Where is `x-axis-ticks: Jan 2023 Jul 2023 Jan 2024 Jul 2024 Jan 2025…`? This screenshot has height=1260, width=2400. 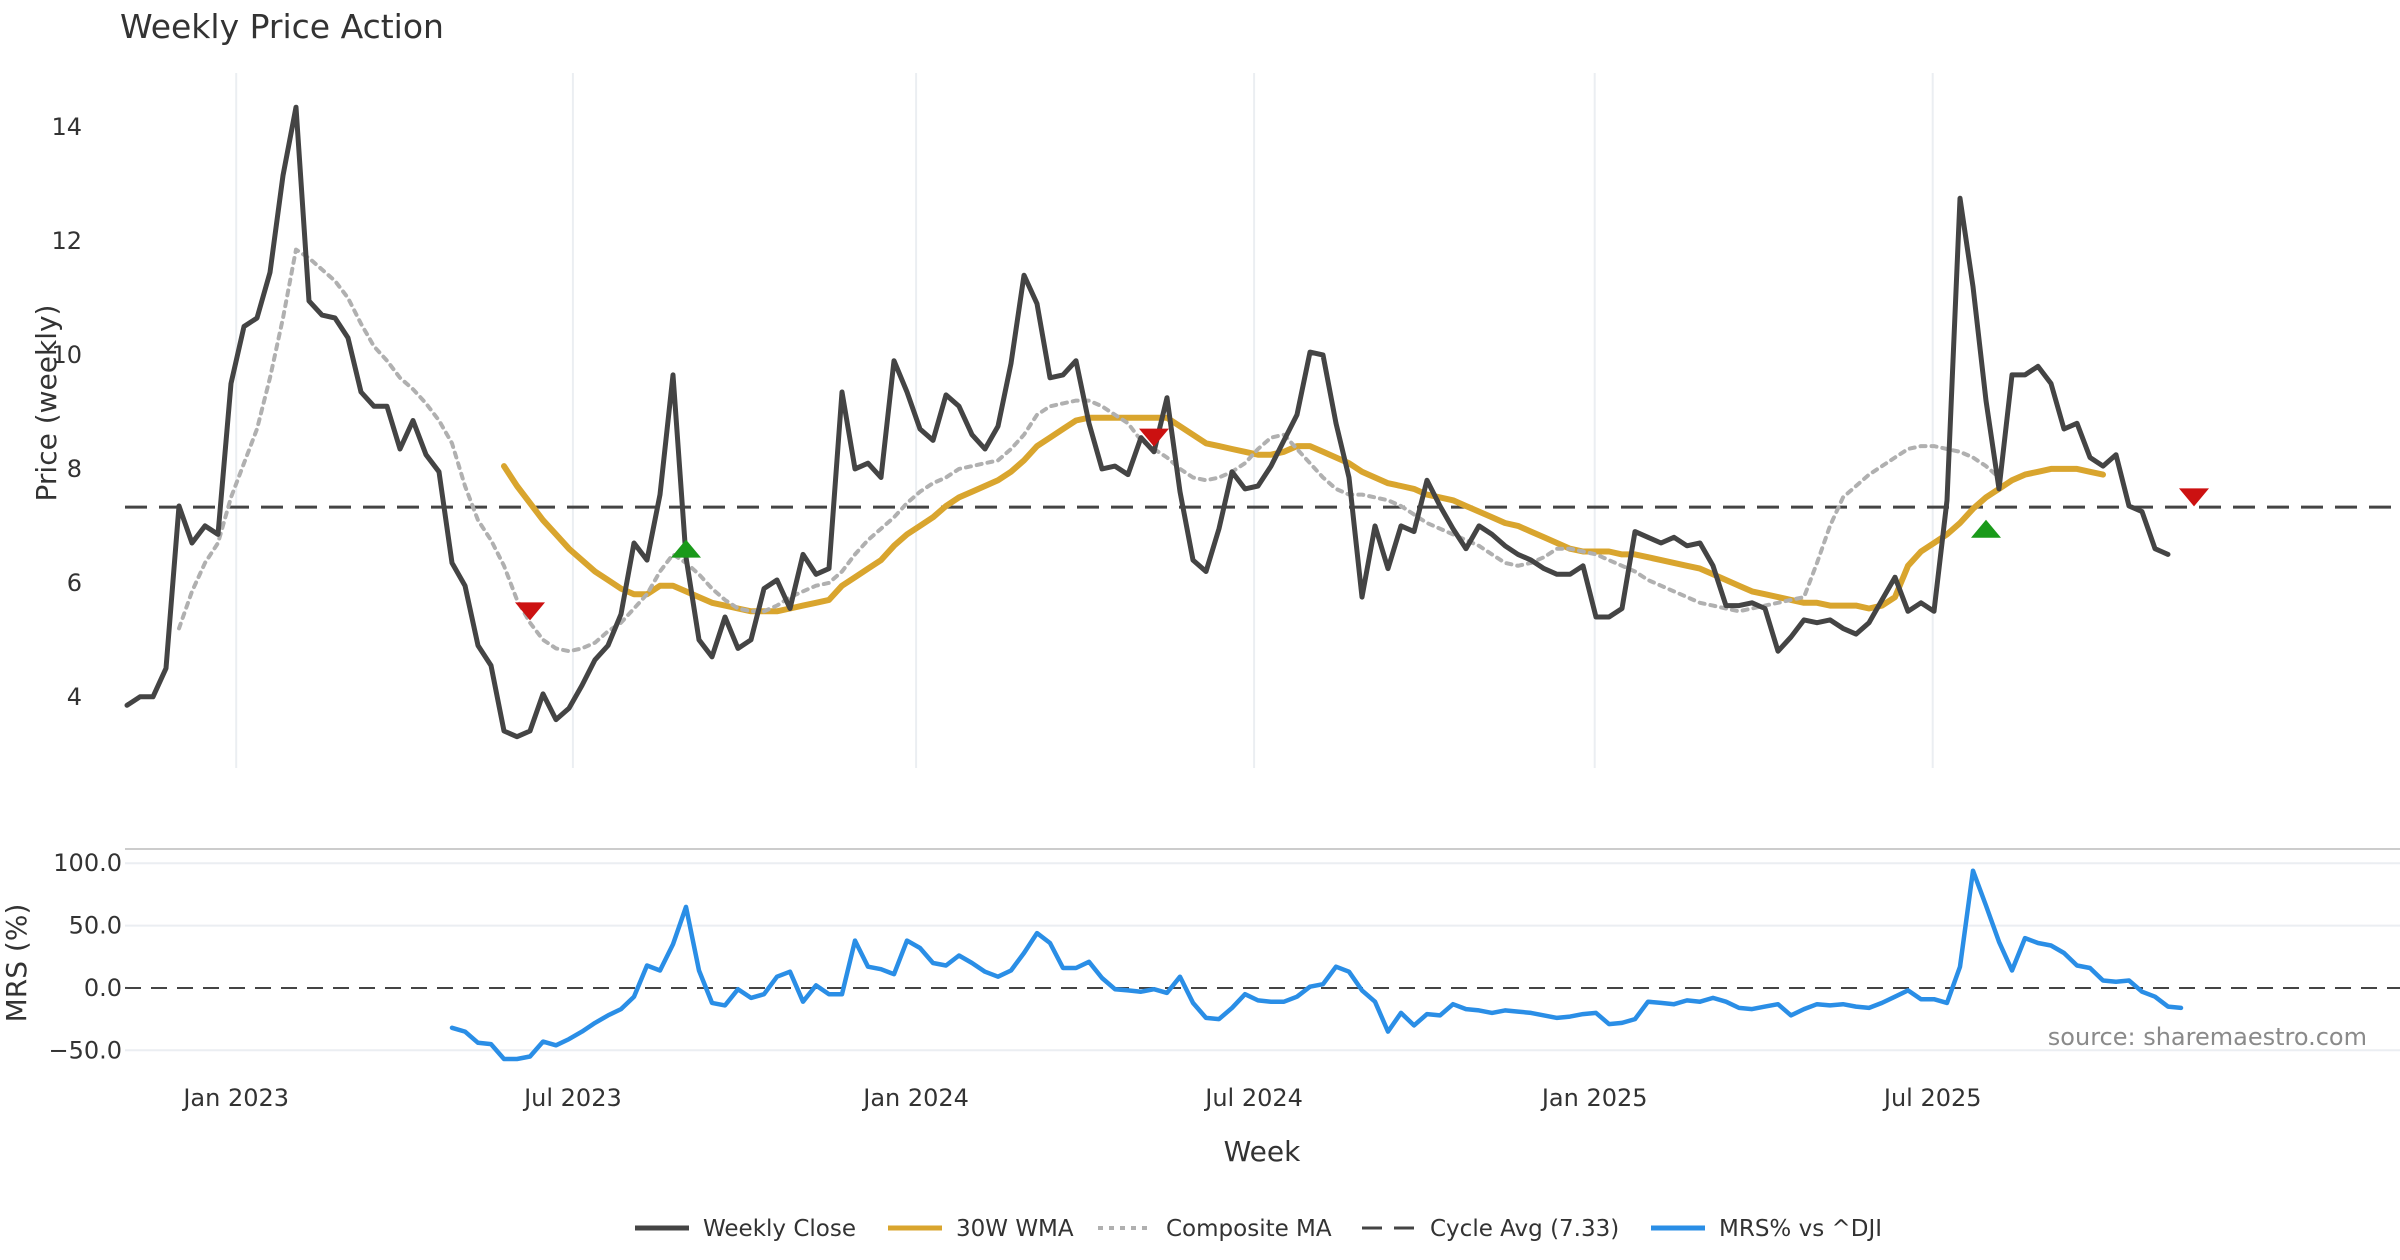 x-axis-ticks: Jan 2023 Jul 2023 Jan 2024 Jul 2024 Jan 2025… is located at coordinates (1081, 1098).